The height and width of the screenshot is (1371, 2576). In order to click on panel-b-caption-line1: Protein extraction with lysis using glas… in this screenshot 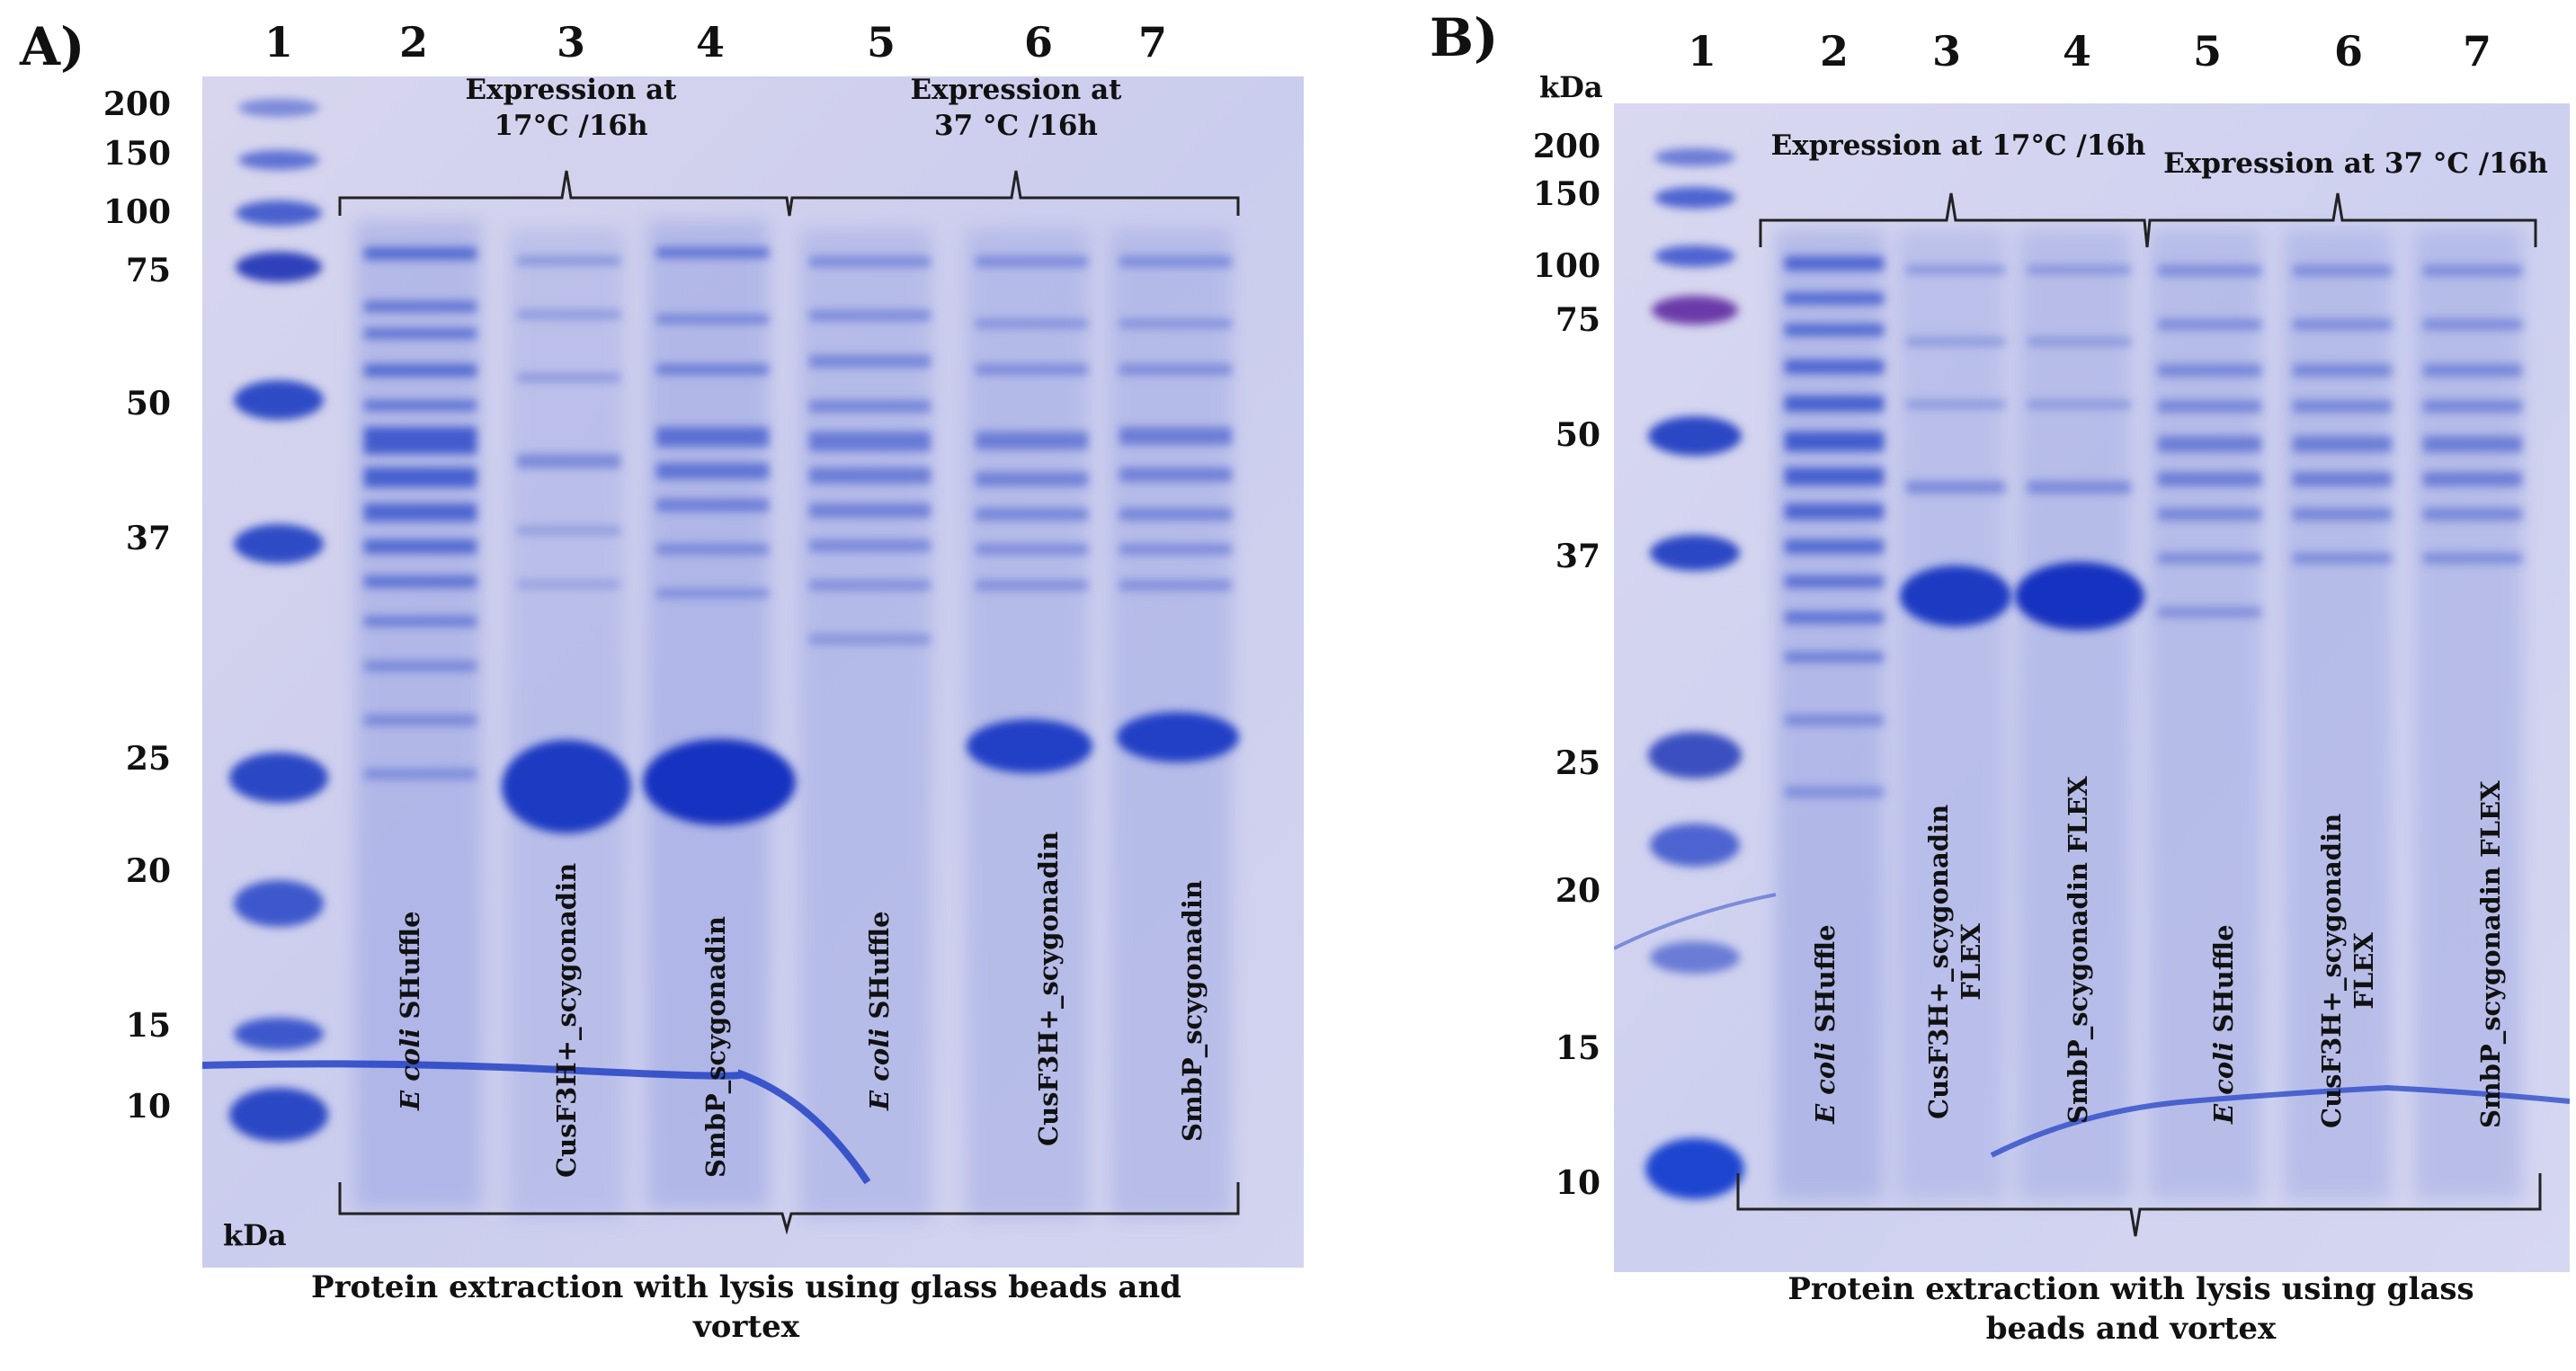, I will do `click(2130, 1289)`.